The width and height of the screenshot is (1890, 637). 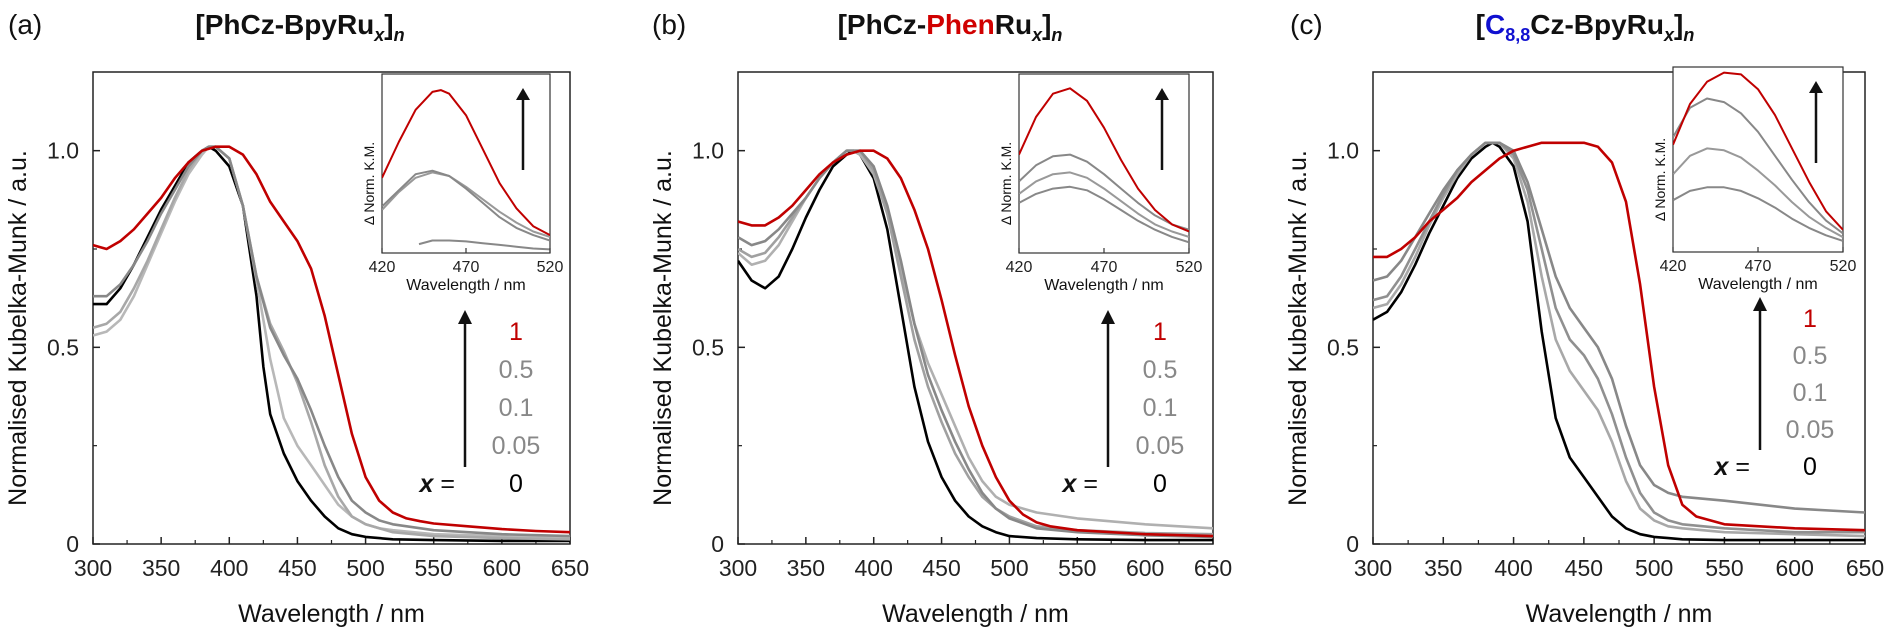 I want to click on title-mid: Bpy, so click(x=310, y=24).